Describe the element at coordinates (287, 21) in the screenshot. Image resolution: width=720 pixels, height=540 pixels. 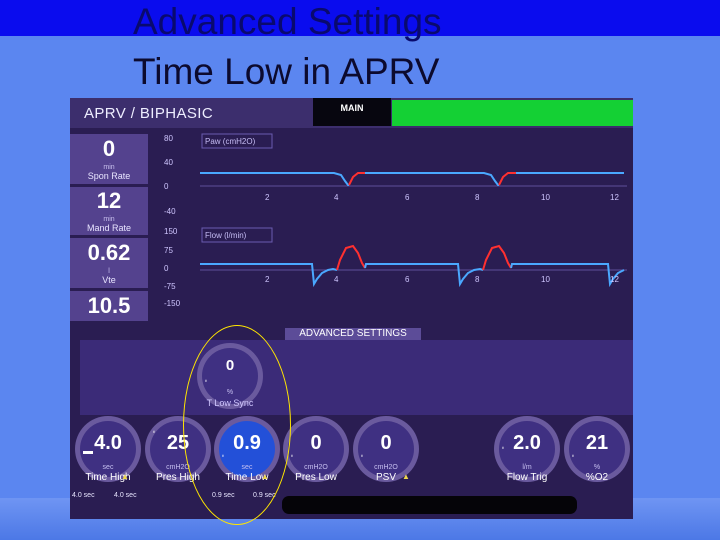
I see `slide-title-line1: Advanced Settings` at that location.